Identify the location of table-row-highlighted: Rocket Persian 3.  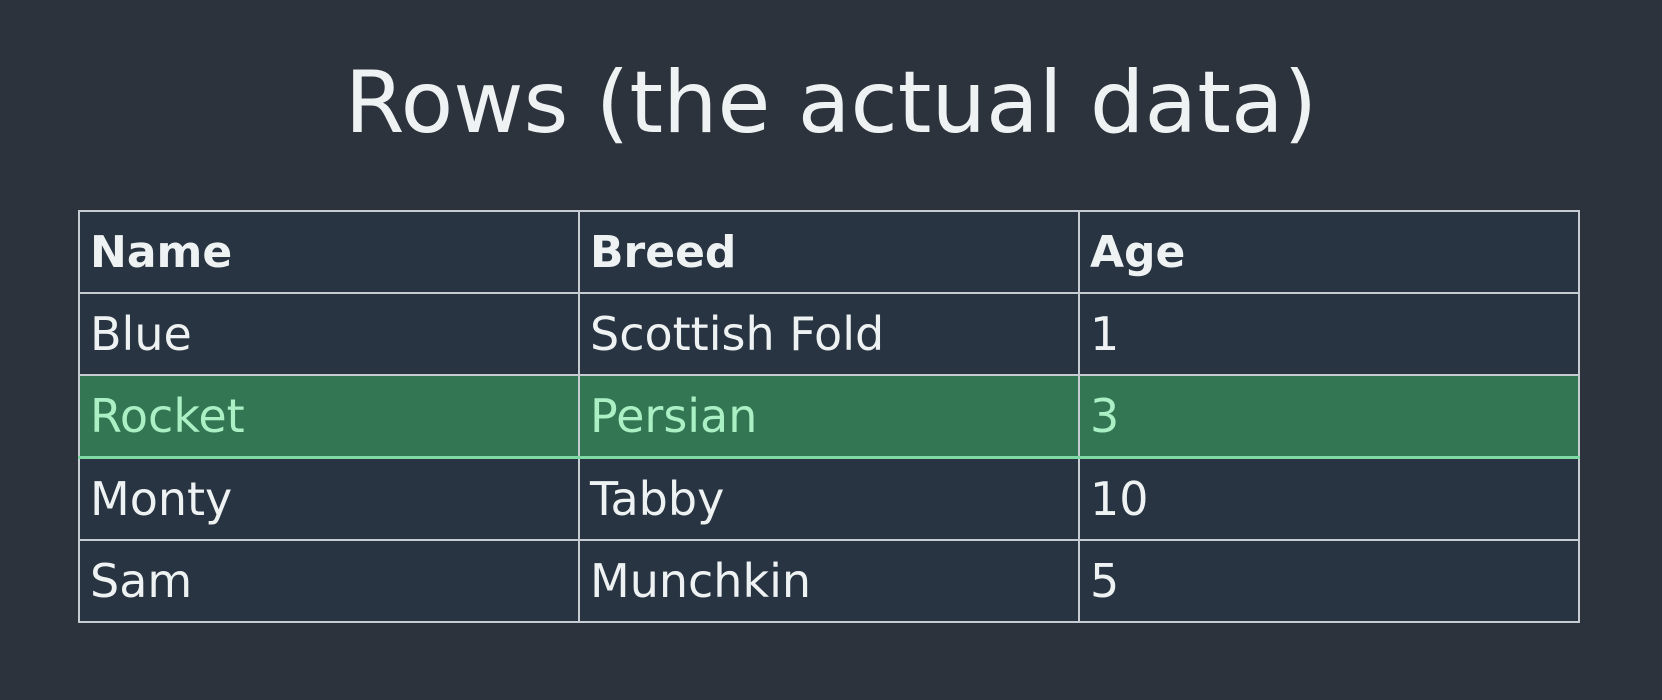
(829, 416).